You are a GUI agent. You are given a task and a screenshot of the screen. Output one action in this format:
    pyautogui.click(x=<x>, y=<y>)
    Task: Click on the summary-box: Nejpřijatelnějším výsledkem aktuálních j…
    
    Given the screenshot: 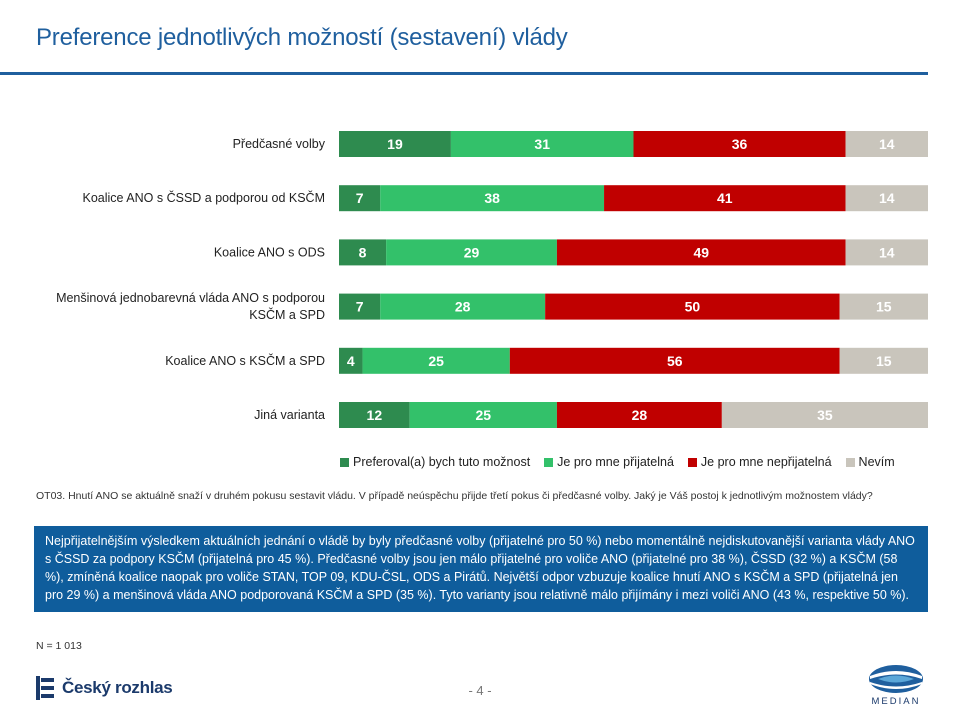 What is the action you would take?
    pyautogui.click(x=481, y=569)
    